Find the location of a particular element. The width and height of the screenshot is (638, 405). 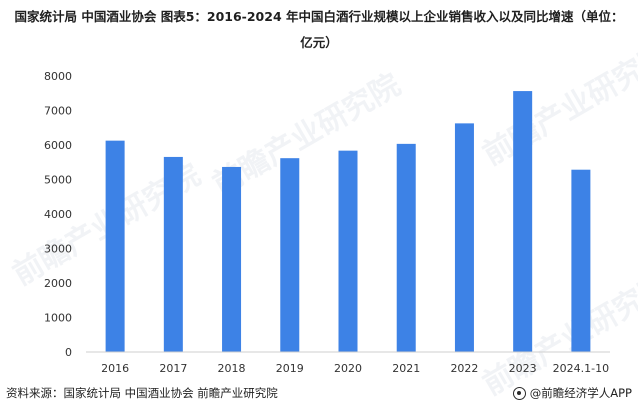

source-text: 资料来源：国家统计局 中国酒业协会 前瞻产业研究院 is located at coordinates (142, 393).